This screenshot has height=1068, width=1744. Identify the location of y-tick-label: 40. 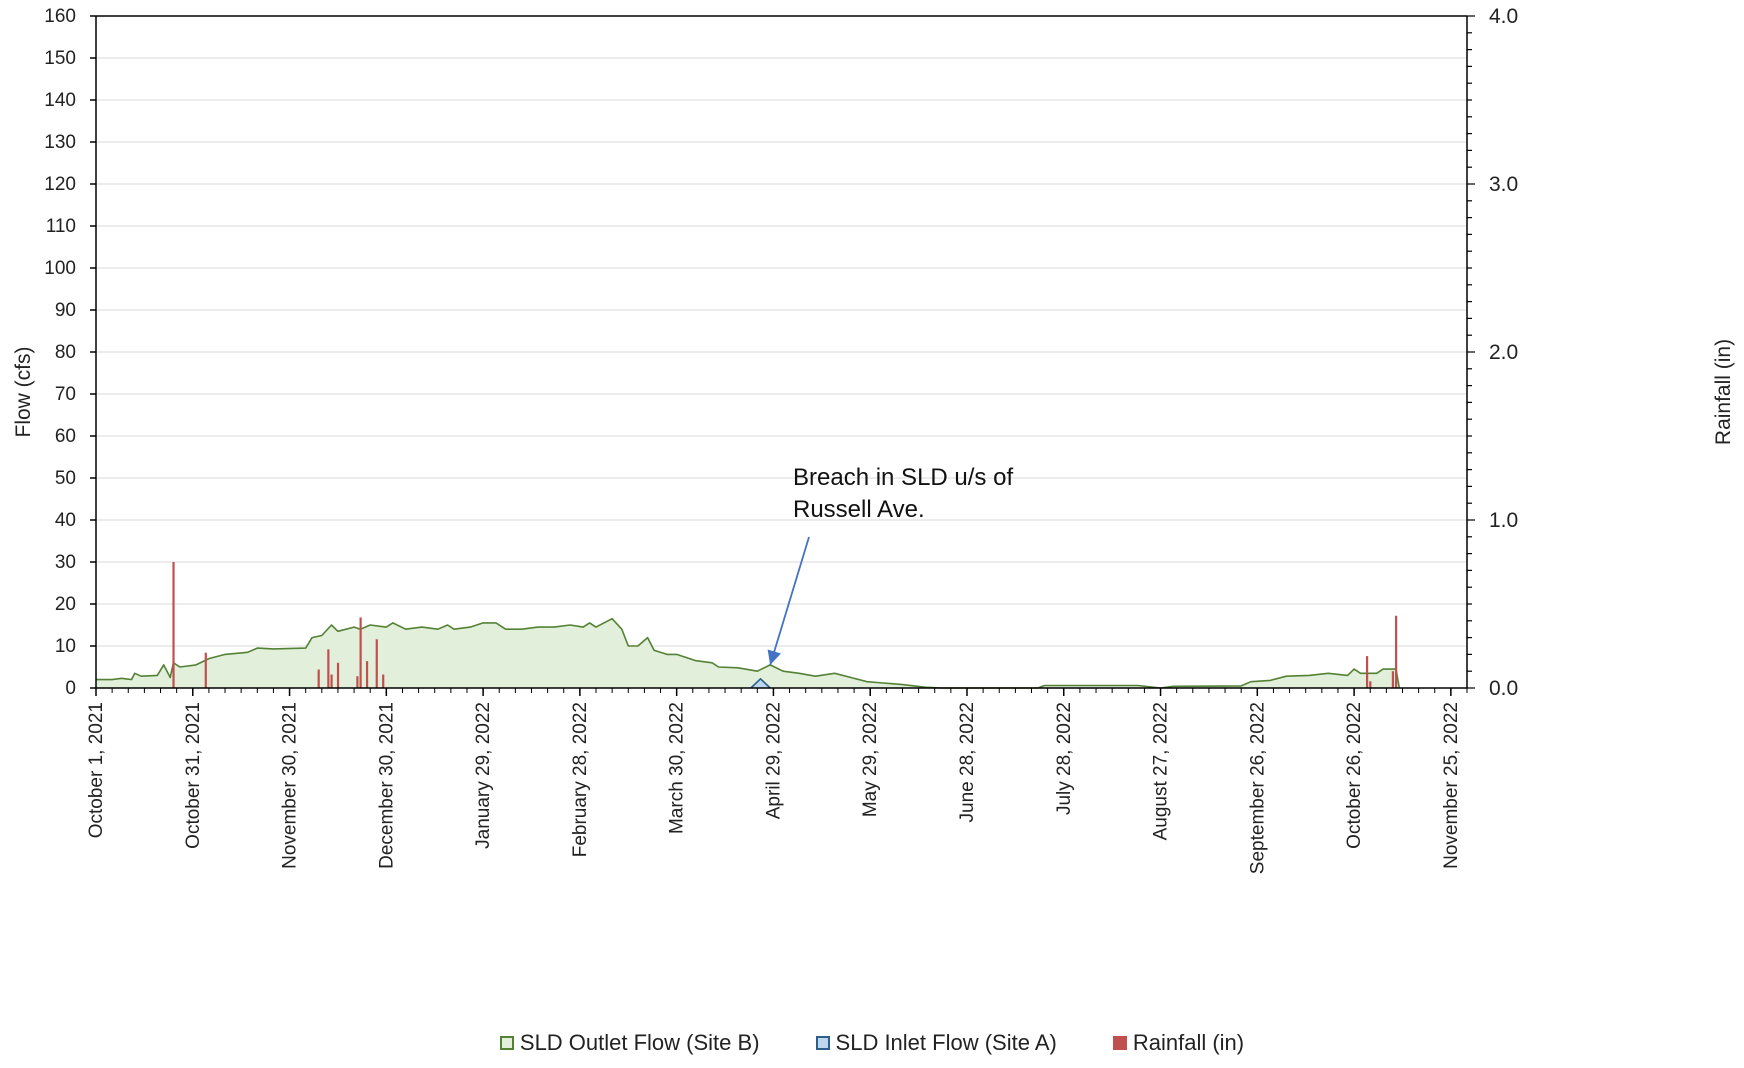
(65, 520).